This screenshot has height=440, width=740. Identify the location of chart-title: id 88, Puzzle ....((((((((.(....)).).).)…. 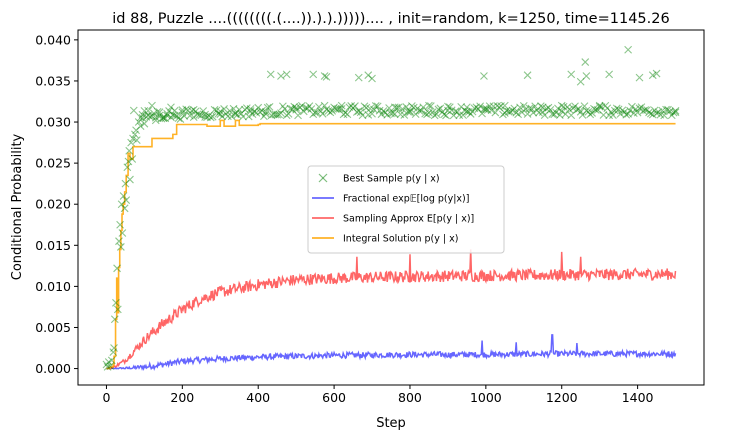
(390, 19).